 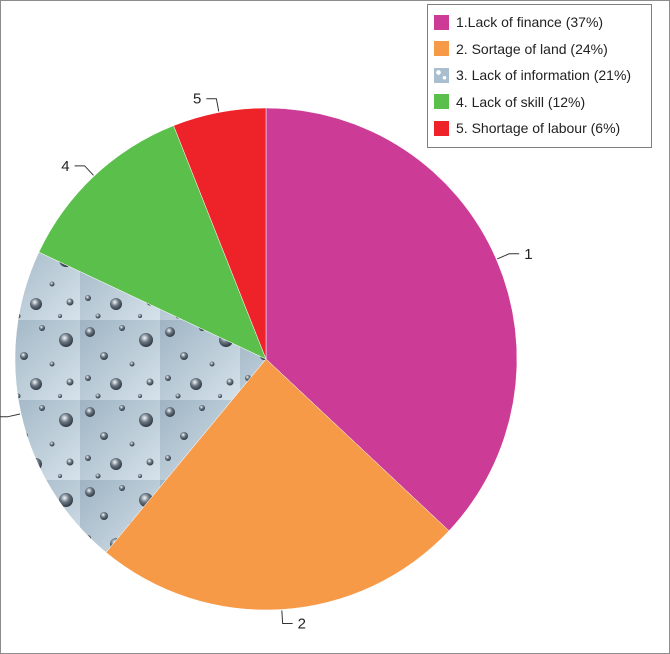 I want to click on slice-label-4: 4, so click(x=65, y=166).